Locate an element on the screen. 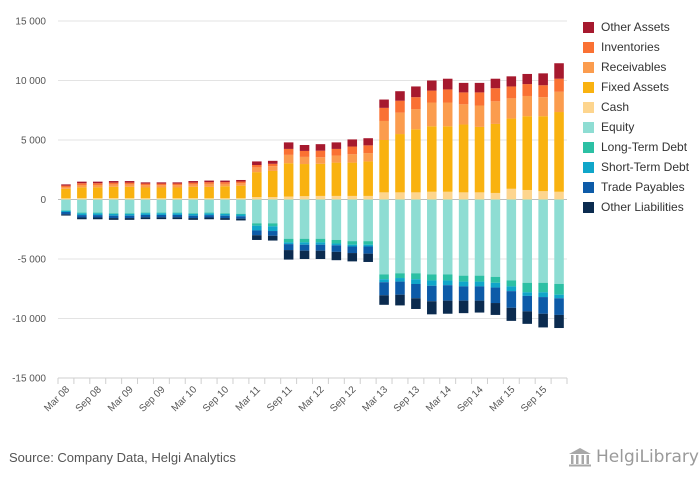  legend-item: Cash is located at coordinates (636, 107).